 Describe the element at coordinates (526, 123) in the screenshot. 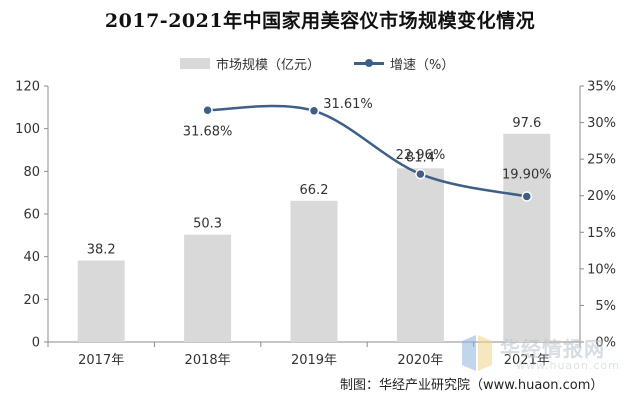

I see `bar-value-label: 97.6` at that location.